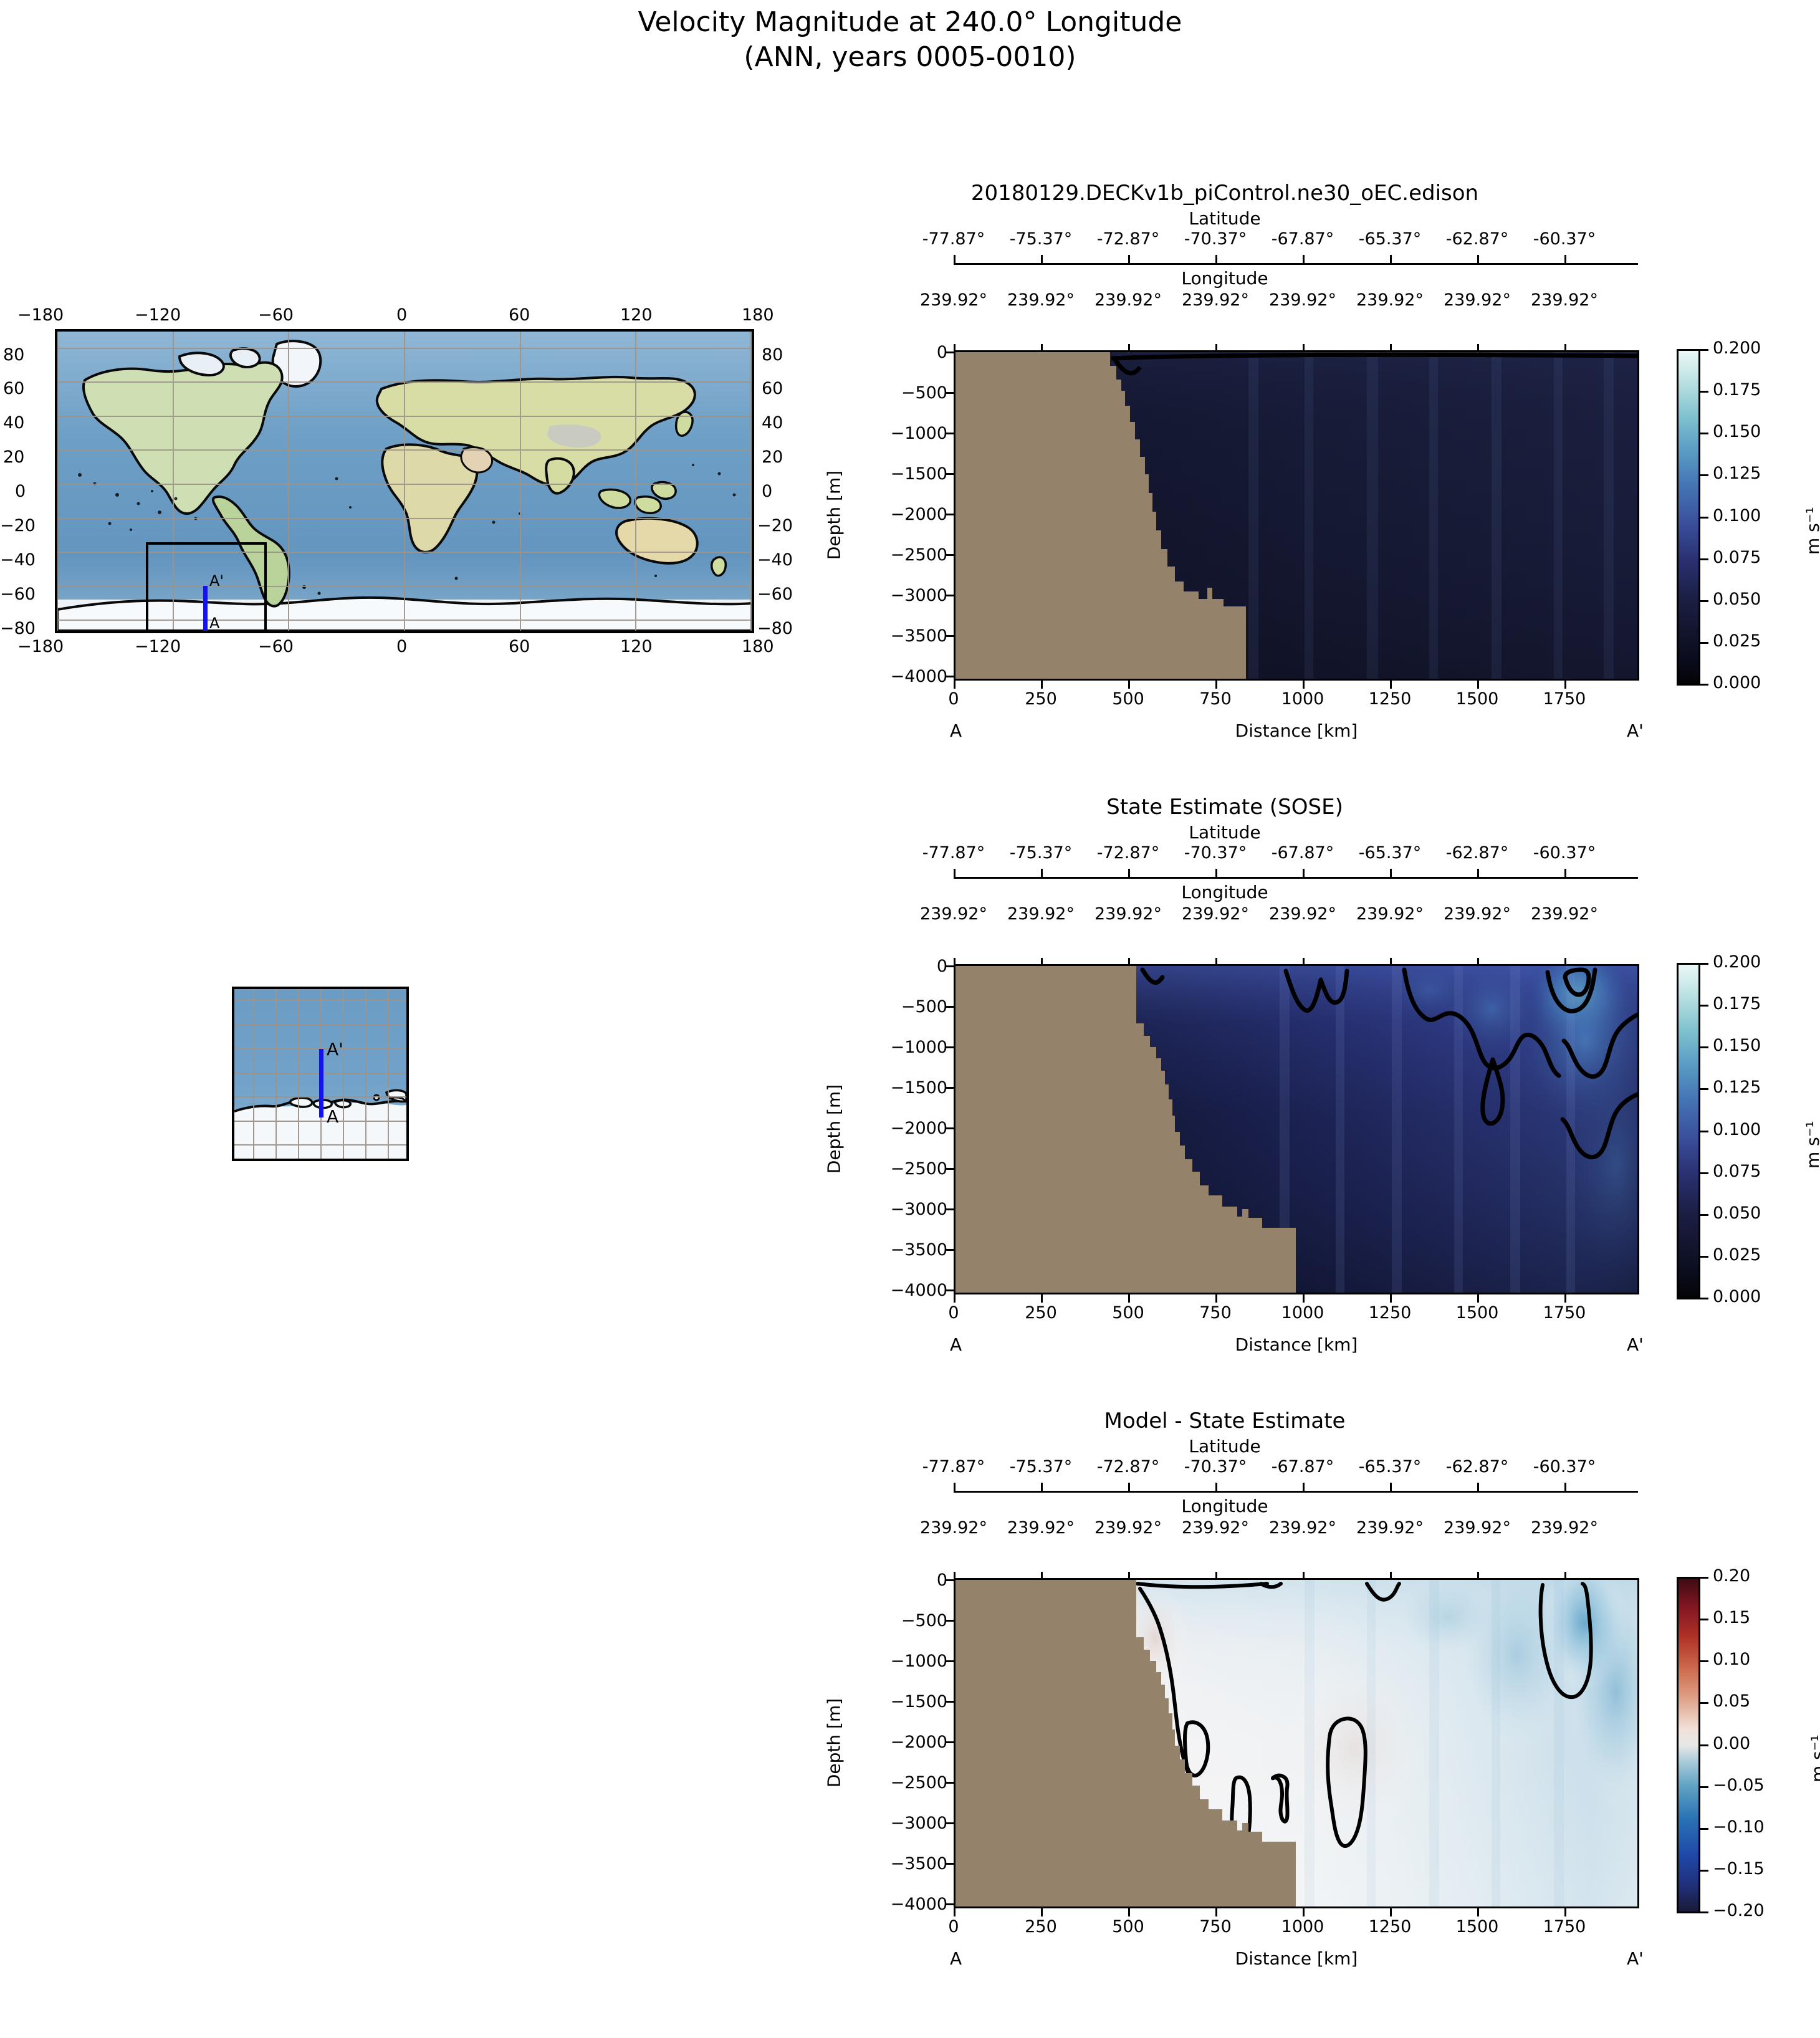 Image resolution: width=1820 pixels, height=2038 pixels. I want to click on model-lat-tick-3: -70.37°, so click(1216, 239).